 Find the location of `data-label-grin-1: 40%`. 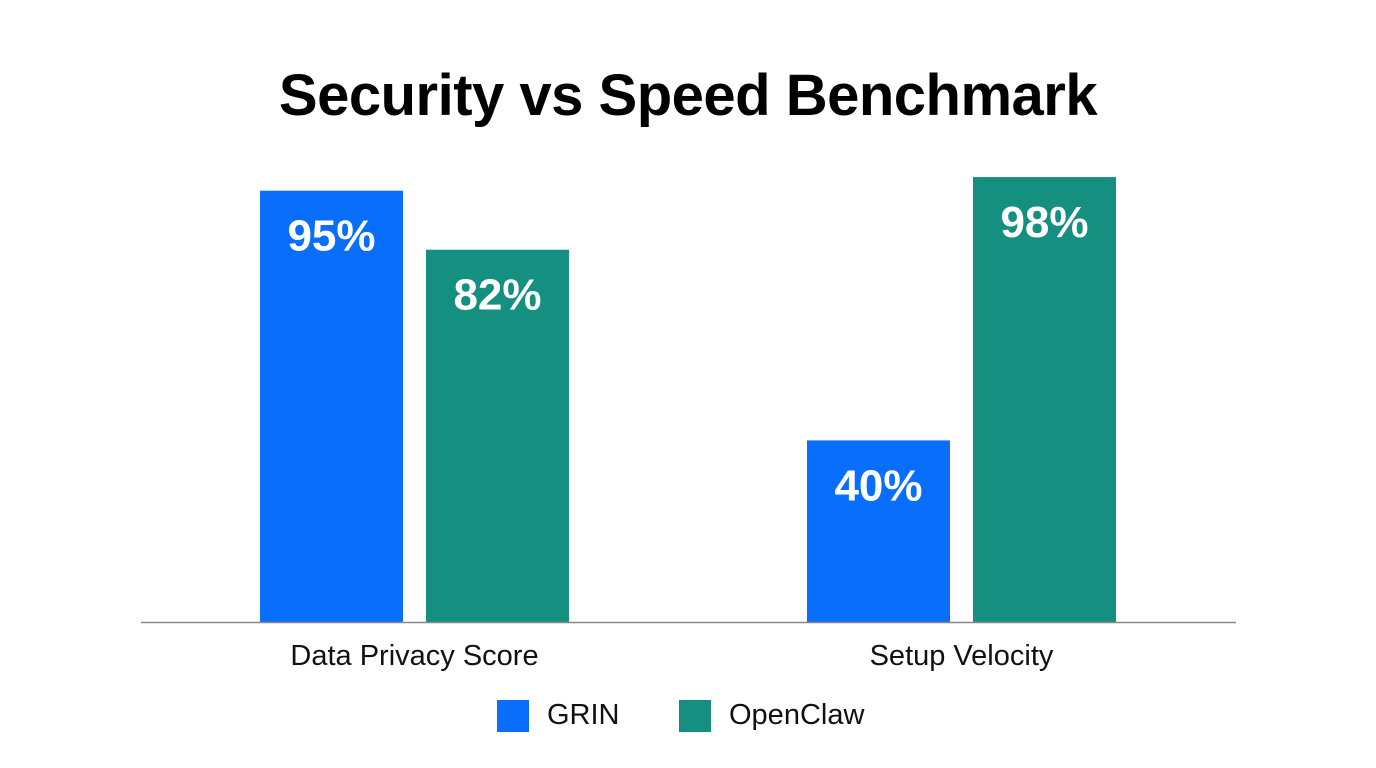

data-label-grin-1: 40% is located at coordinates (878, 485).